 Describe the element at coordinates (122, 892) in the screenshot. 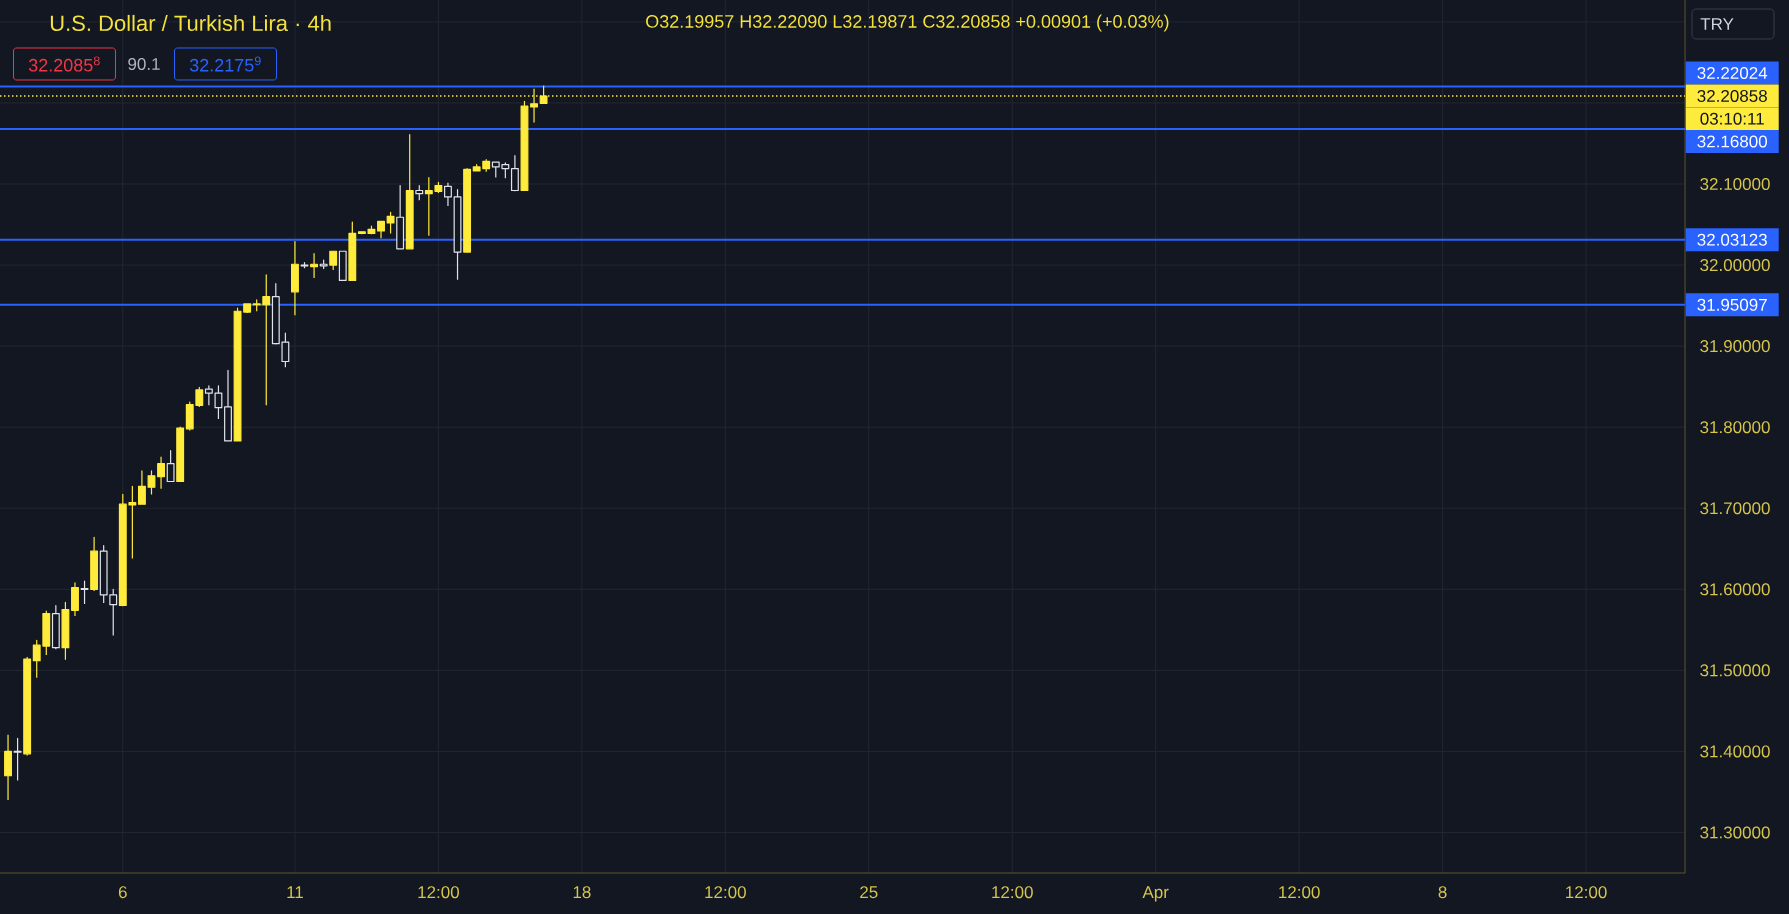

I see `x-tick-label: 6` at that location.